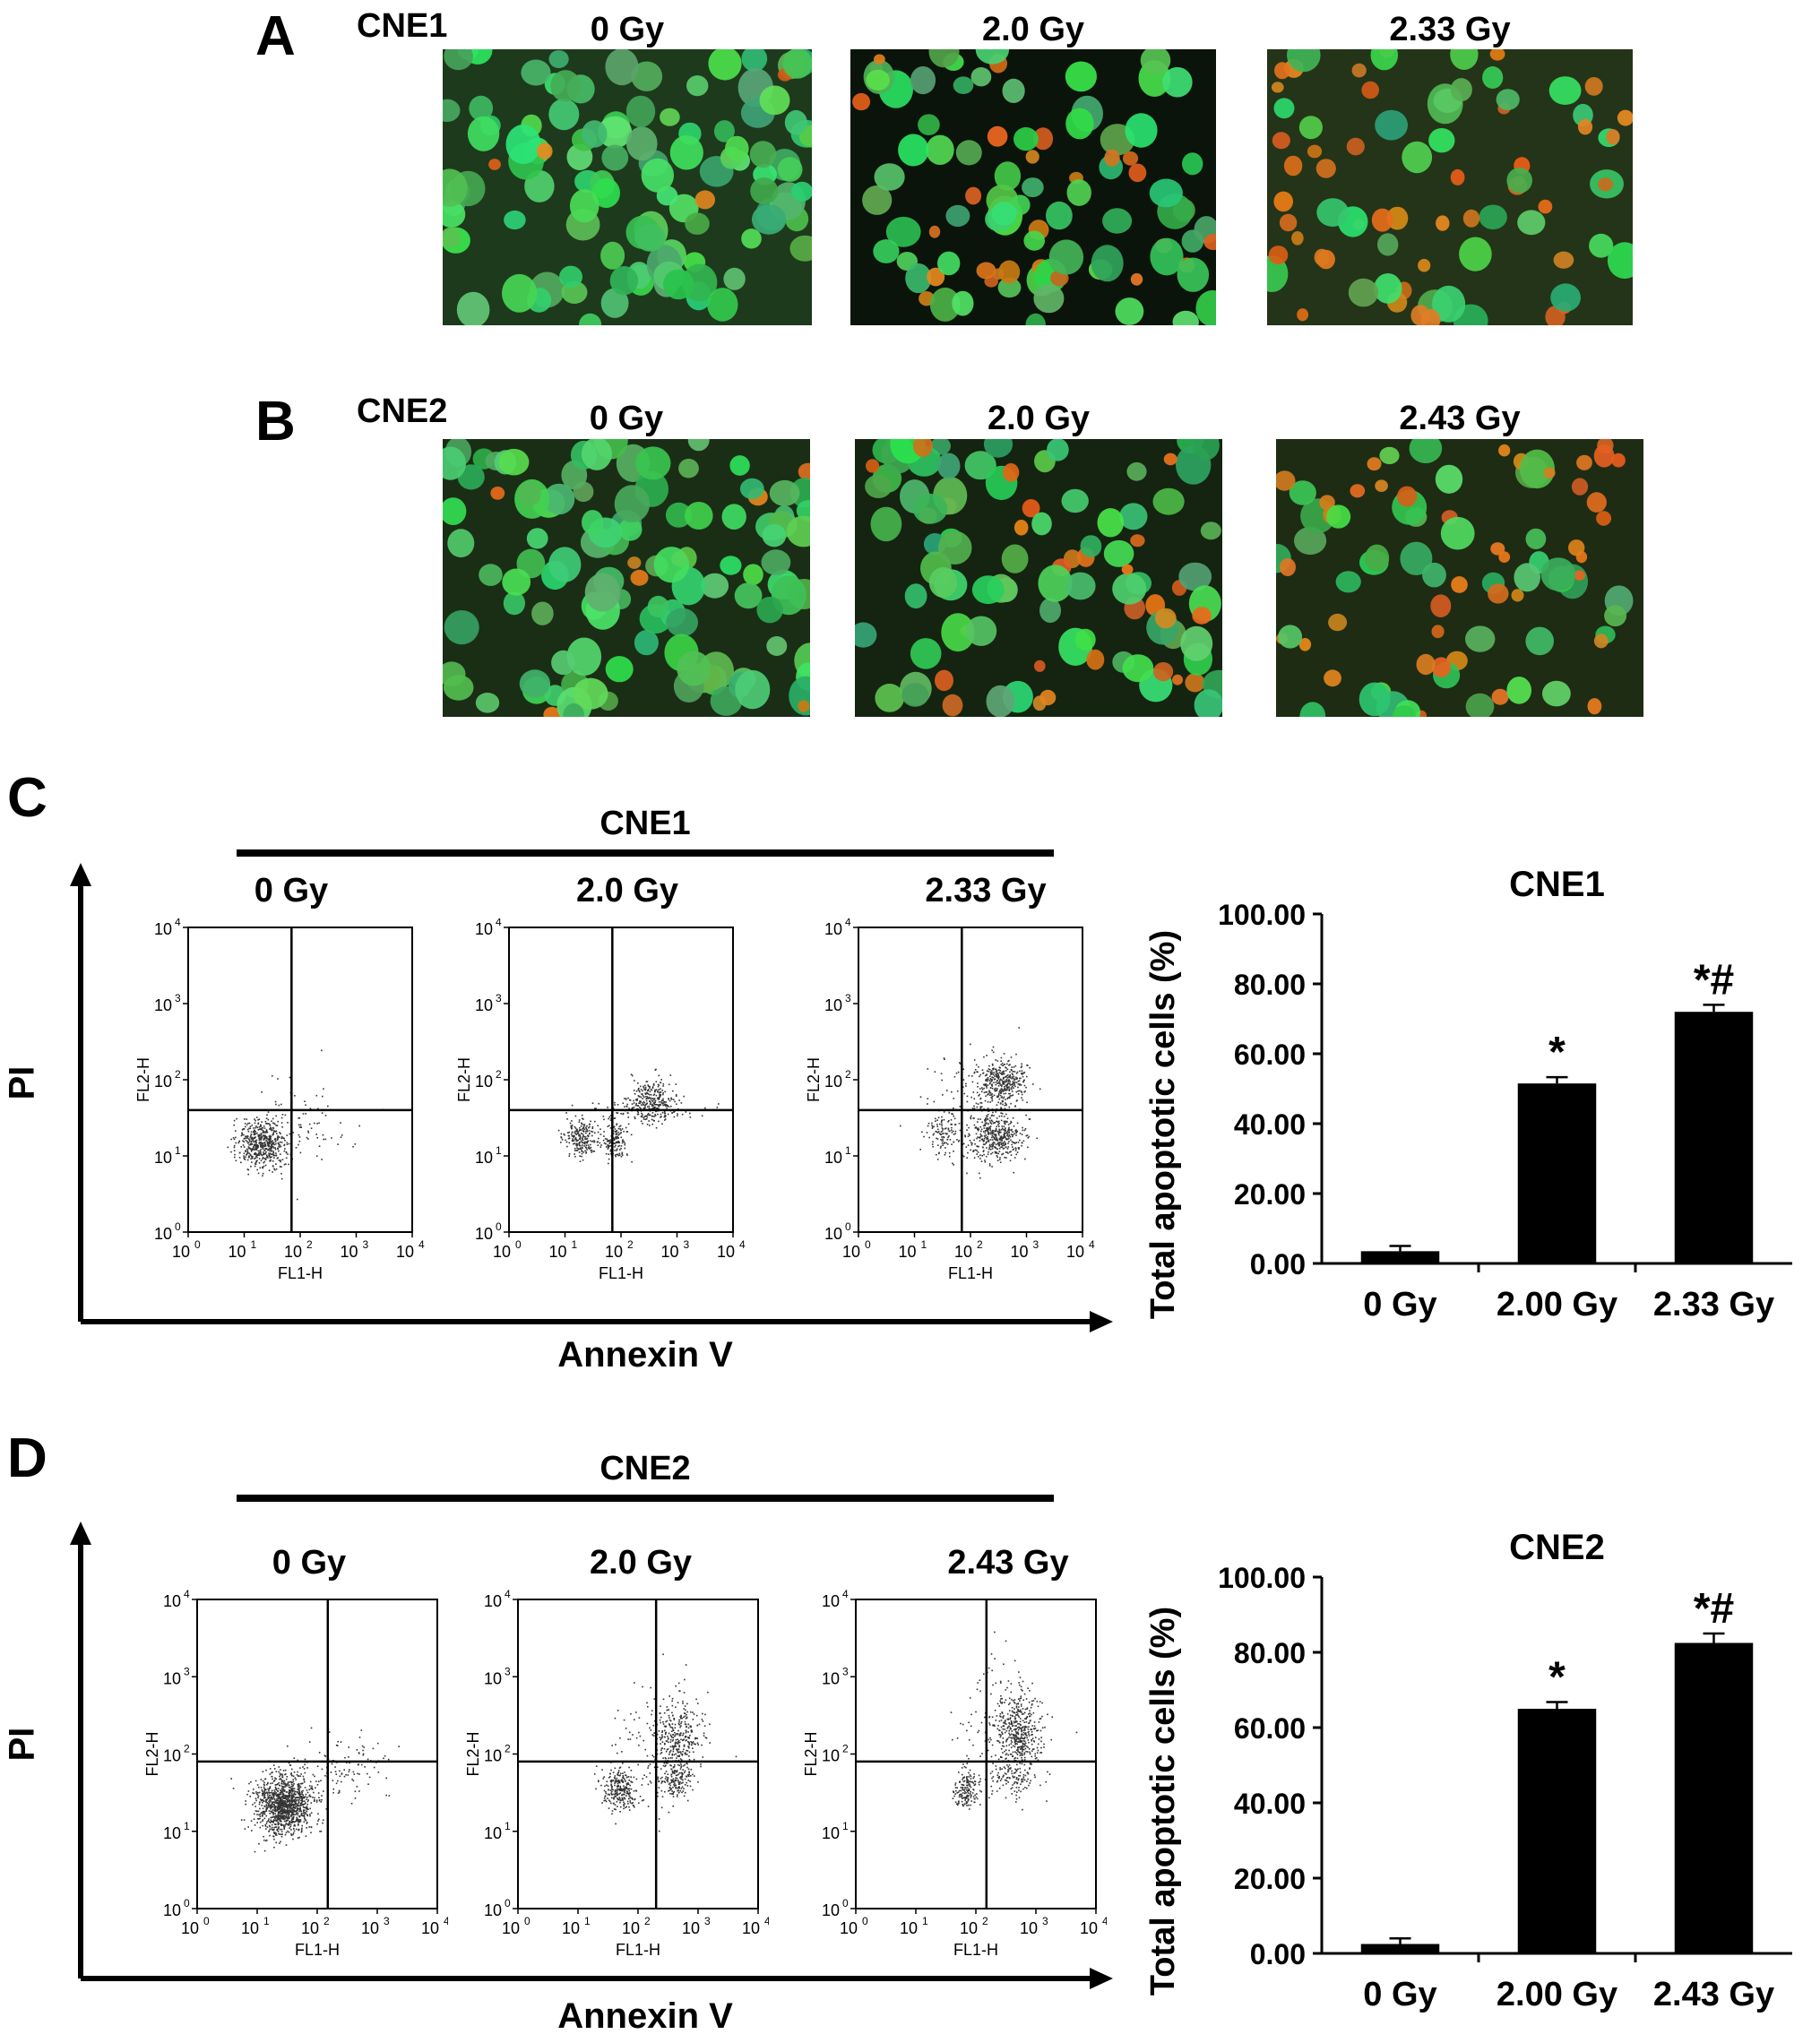  What do you see at coordinates (499, 1074) in the screenshot?
I see `y-tick-exponent: 2` at bounding box center [499, 1074].